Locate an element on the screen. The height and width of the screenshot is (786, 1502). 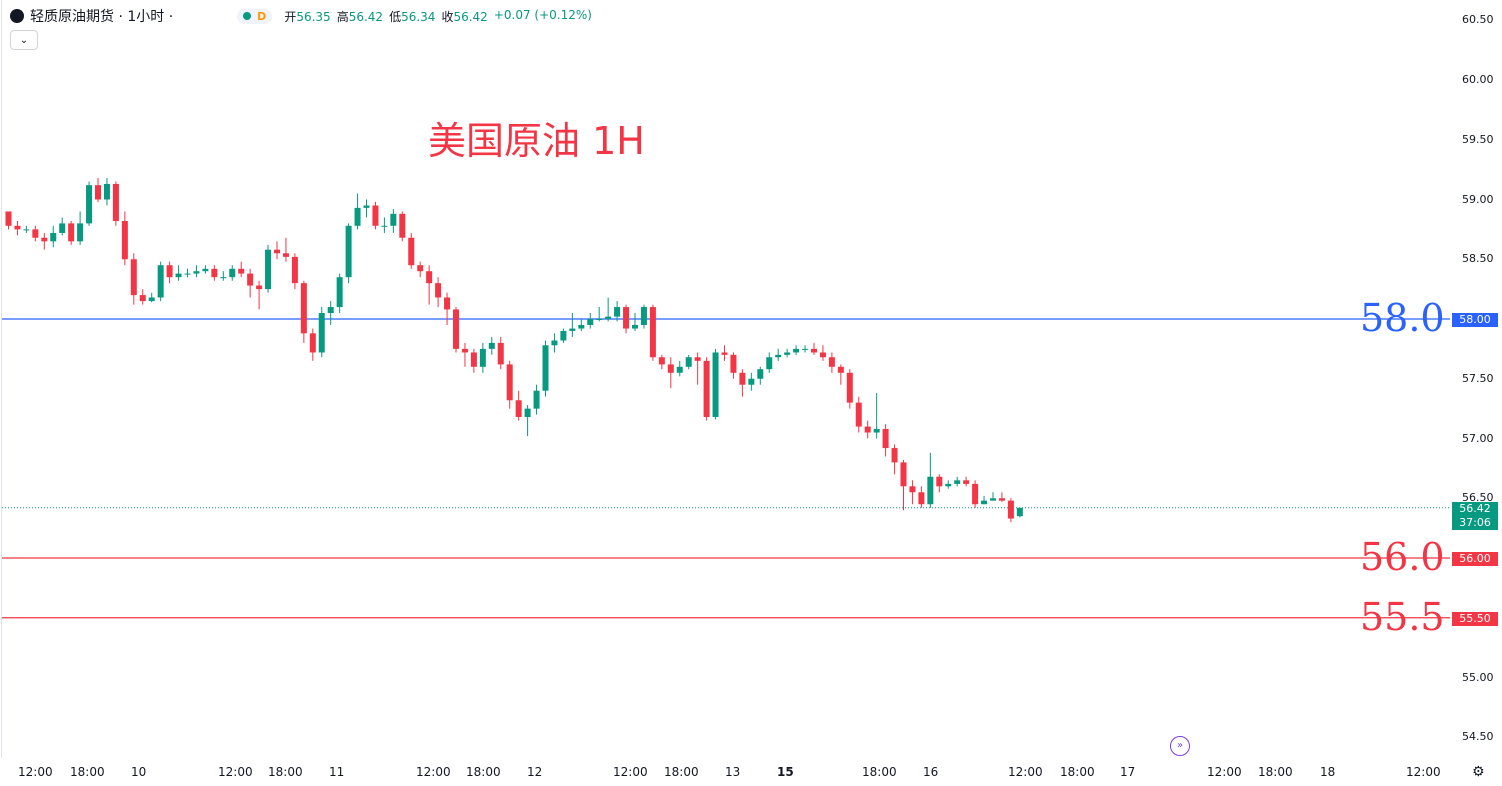
data-status-badge: D is located at coordinates (255, 16).